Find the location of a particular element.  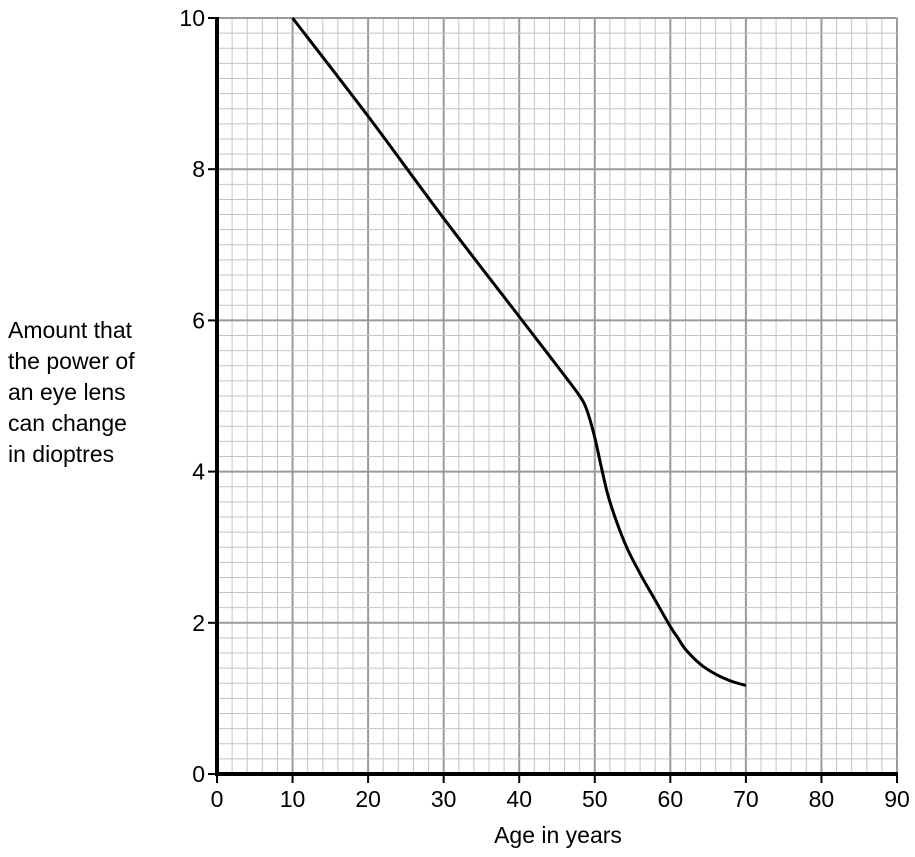

x-tick-labels: 0 10 20 30 40 50 60 70 80 90 is located at coordinates (560, 799).